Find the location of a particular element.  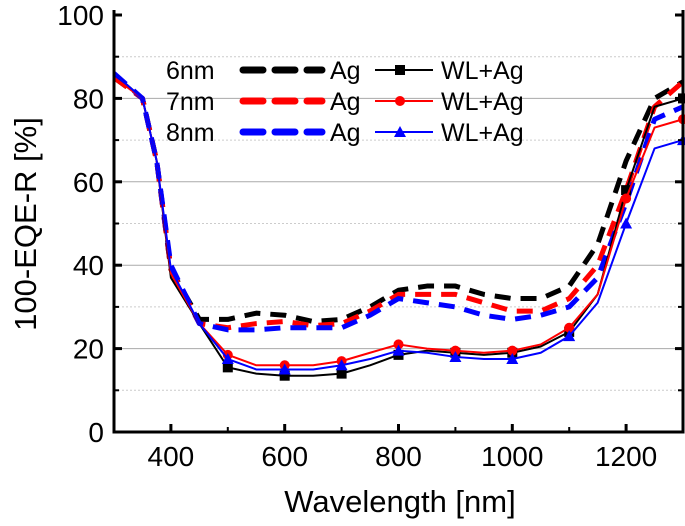

x-tick-label: 1200 is located at coordinates (626, 456).